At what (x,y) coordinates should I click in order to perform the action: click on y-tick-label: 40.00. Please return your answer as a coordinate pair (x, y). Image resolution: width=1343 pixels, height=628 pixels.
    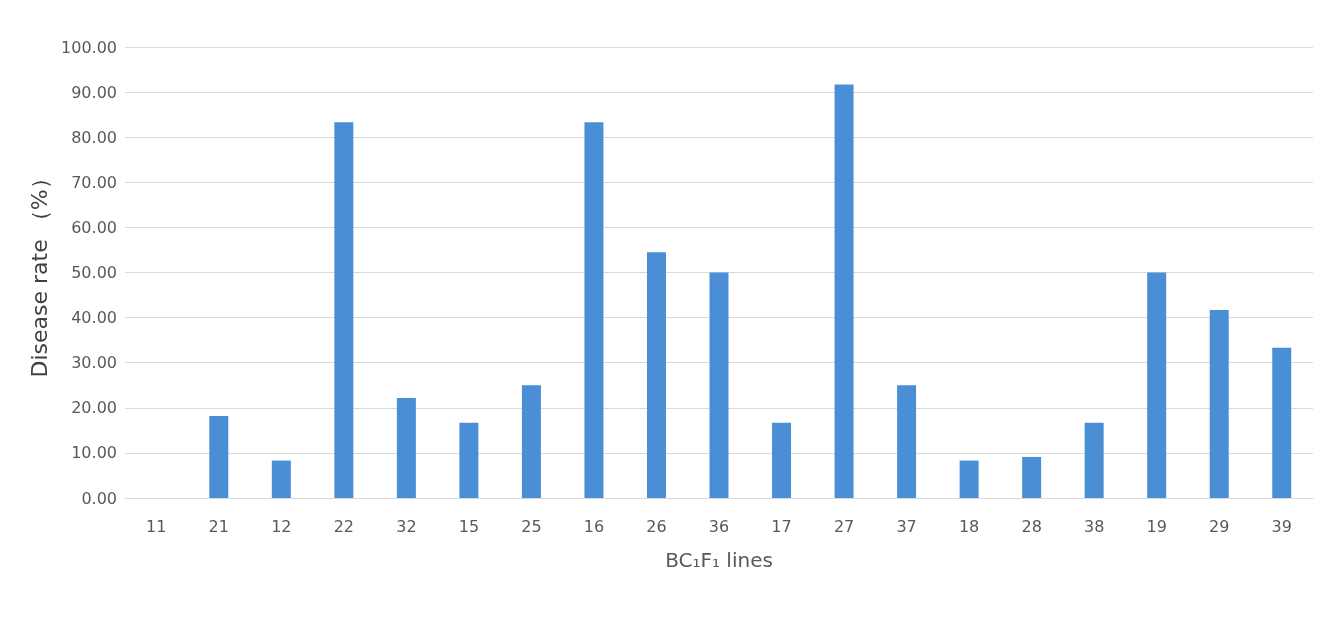
    Looking at the image, I should click on (94, 318).